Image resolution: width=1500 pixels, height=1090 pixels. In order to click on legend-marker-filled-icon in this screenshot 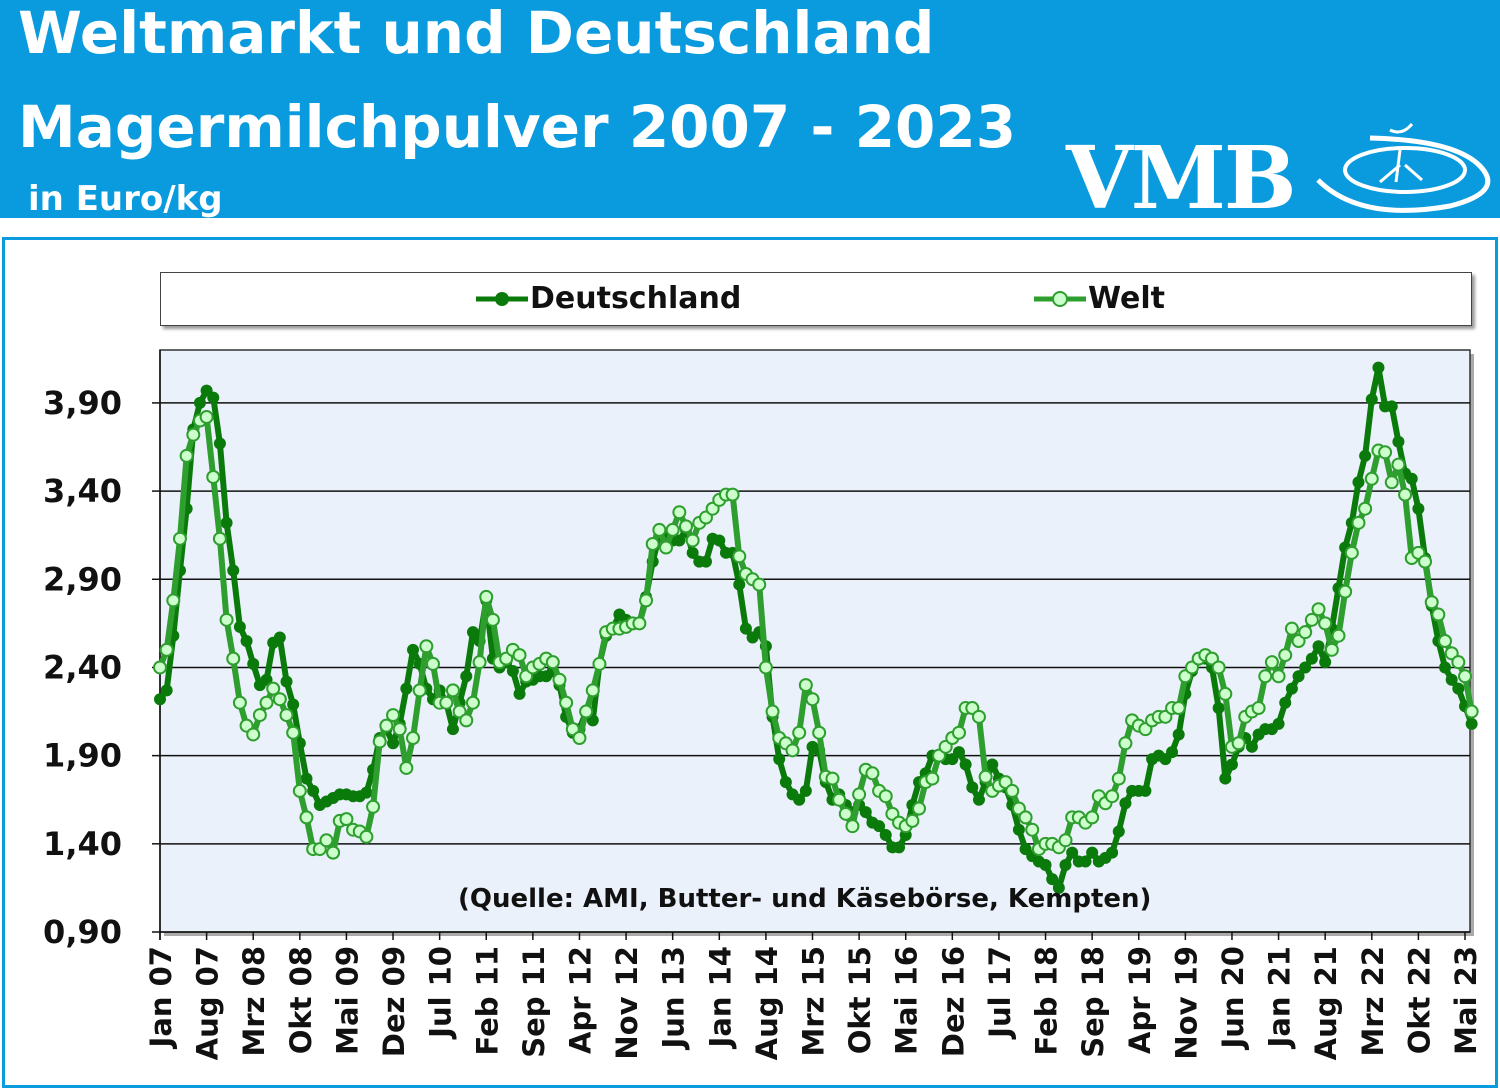, I will do `click(502, 298)`.